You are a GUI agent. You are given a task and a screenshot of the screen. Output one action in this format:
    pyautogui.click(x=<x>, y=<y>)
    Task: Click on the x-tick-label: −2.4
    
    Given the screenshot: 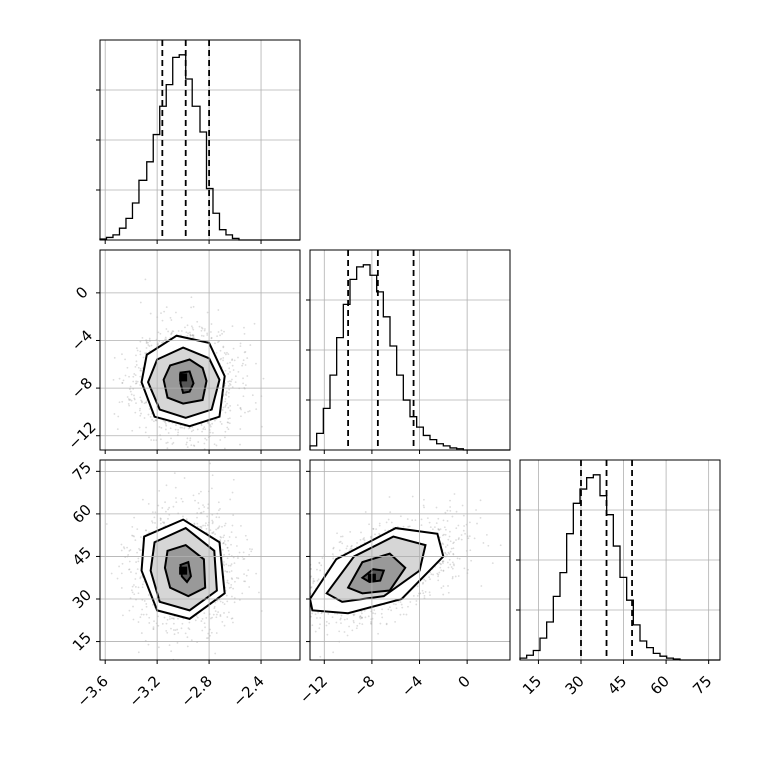 What is the action you would take?
    pyautogui.click(x=248, y=691)
    